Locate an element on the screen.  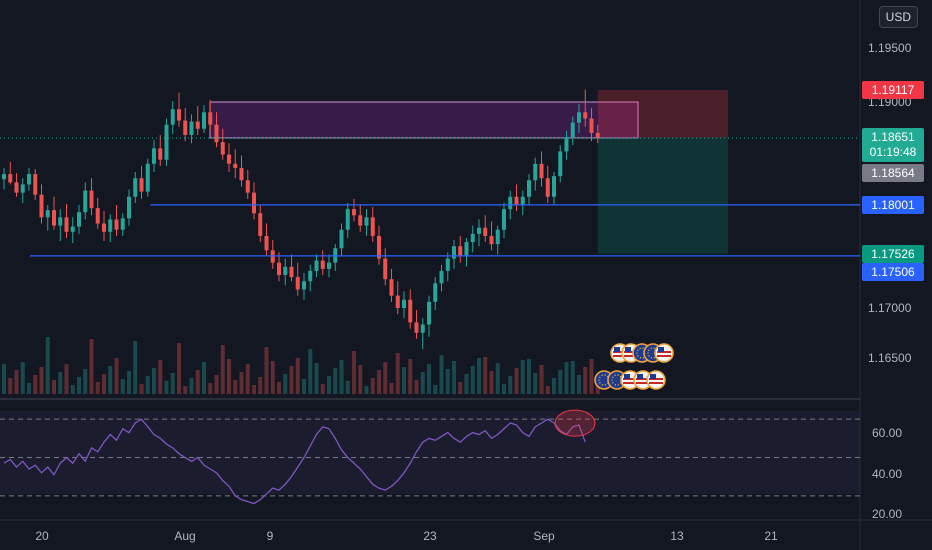
rsi-divergence-highlight is located at coordinates (575, 423).